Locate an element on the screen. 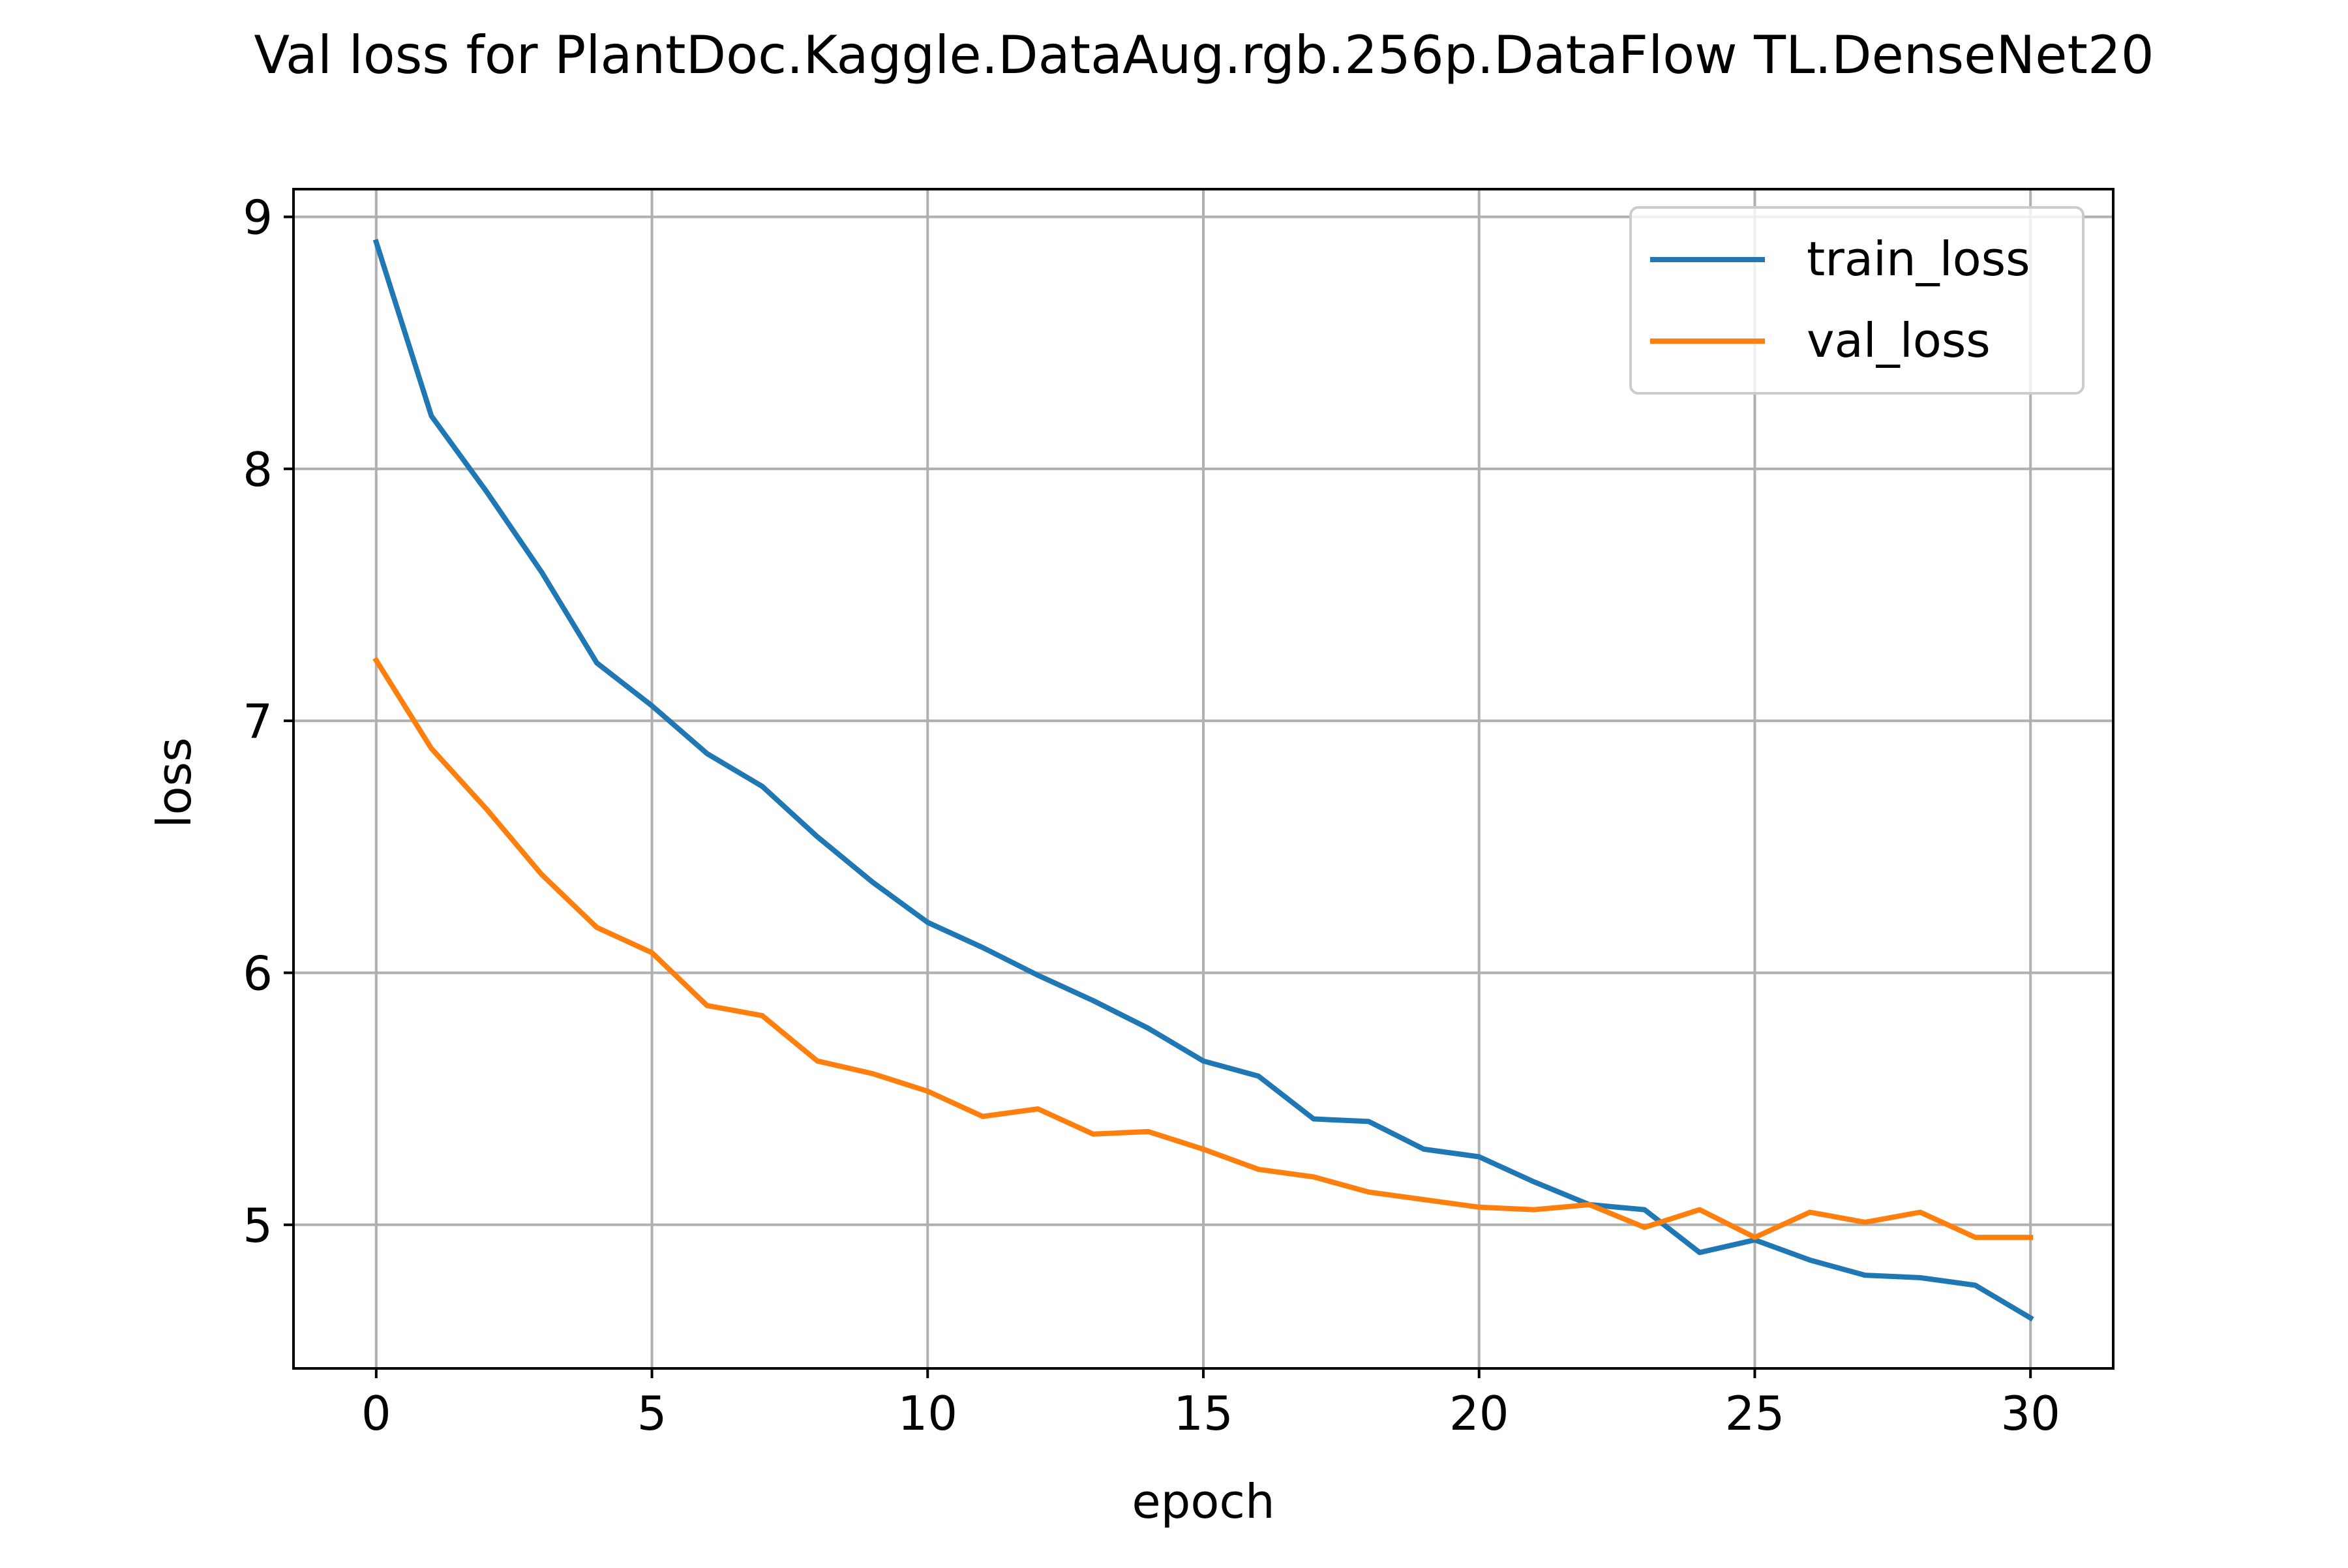  y-tick-label: 7 is located at coordinates (258, 721).